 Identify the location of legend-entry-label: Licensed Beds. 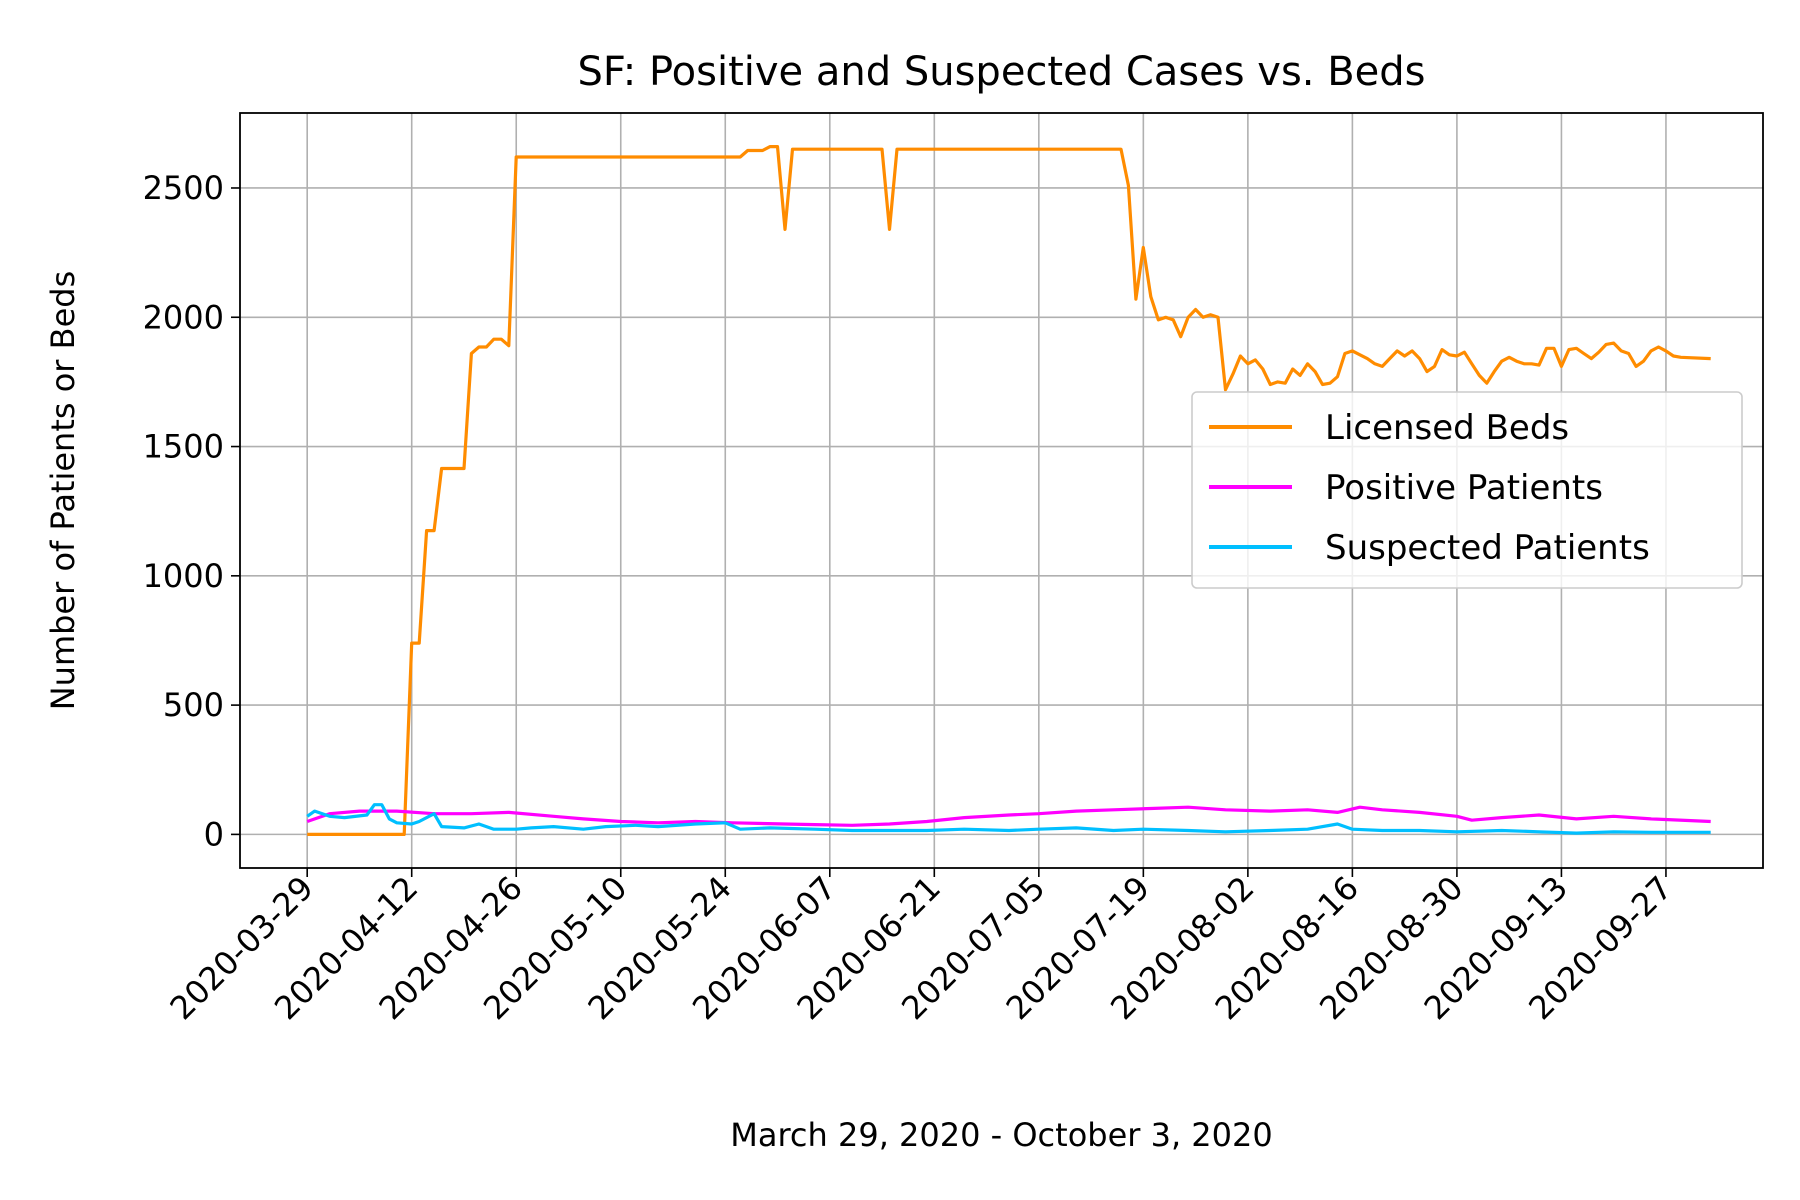
(1447, 428).